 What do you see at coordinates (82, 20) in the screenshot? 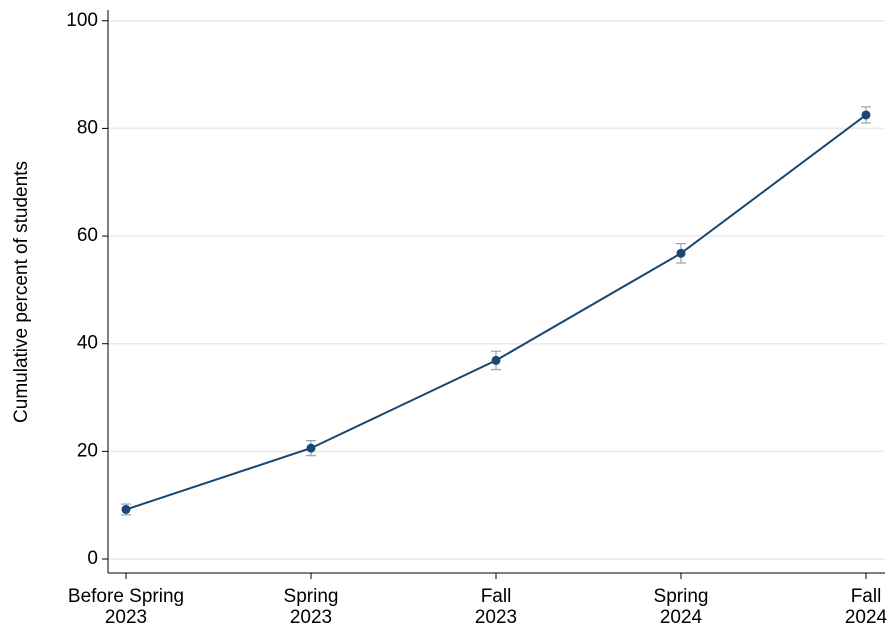
I see `y-tick-label: 100` at bounding box center [82, 20].